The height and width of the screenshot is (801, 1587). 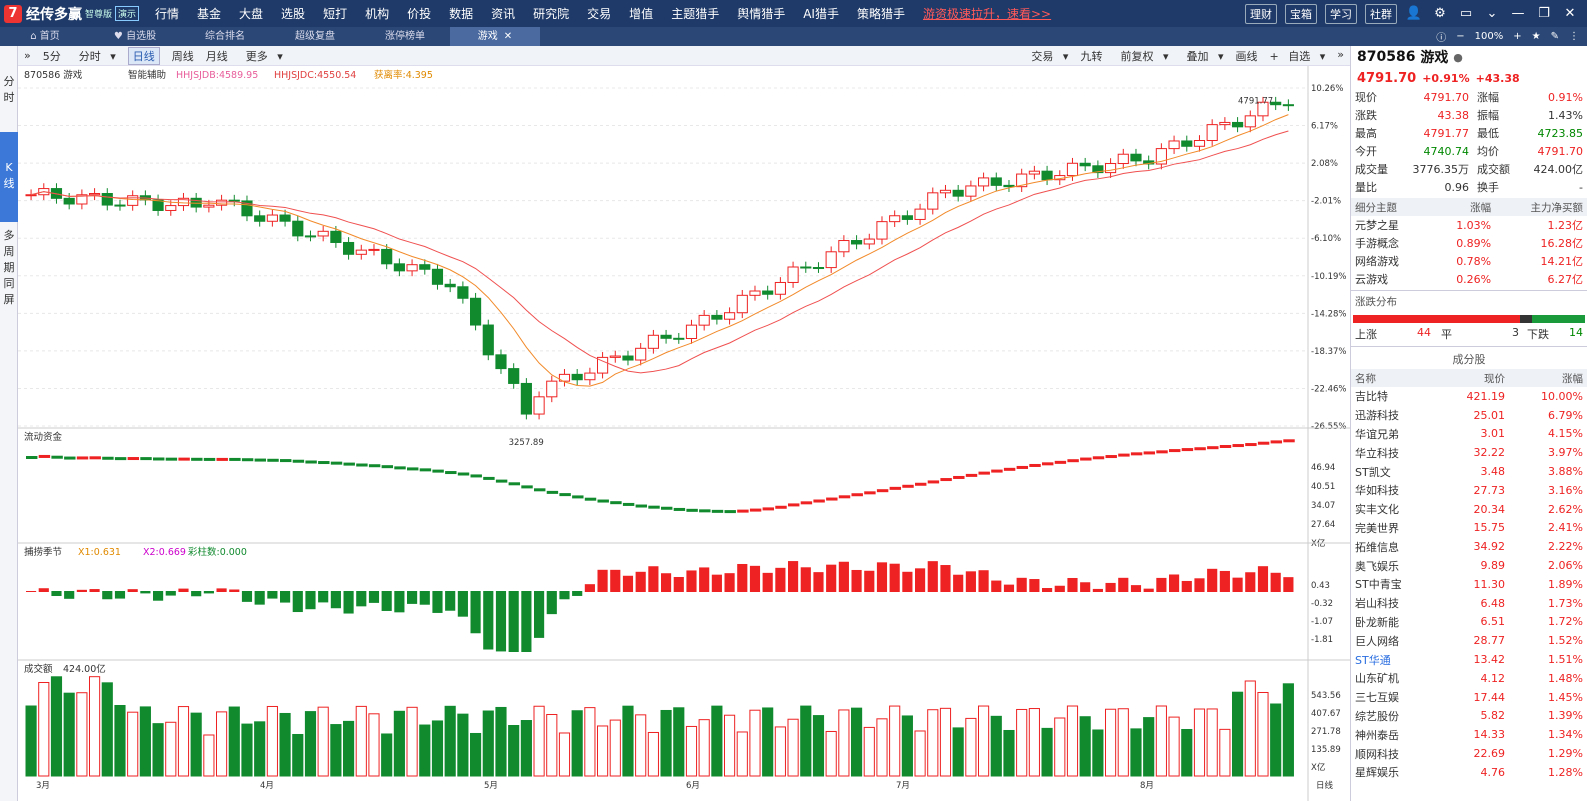 What do you see at coordinates (1492, 13) in the screenshot?
I see `chevron-down-icon: ⌄` at bounding box center [1492, 13].